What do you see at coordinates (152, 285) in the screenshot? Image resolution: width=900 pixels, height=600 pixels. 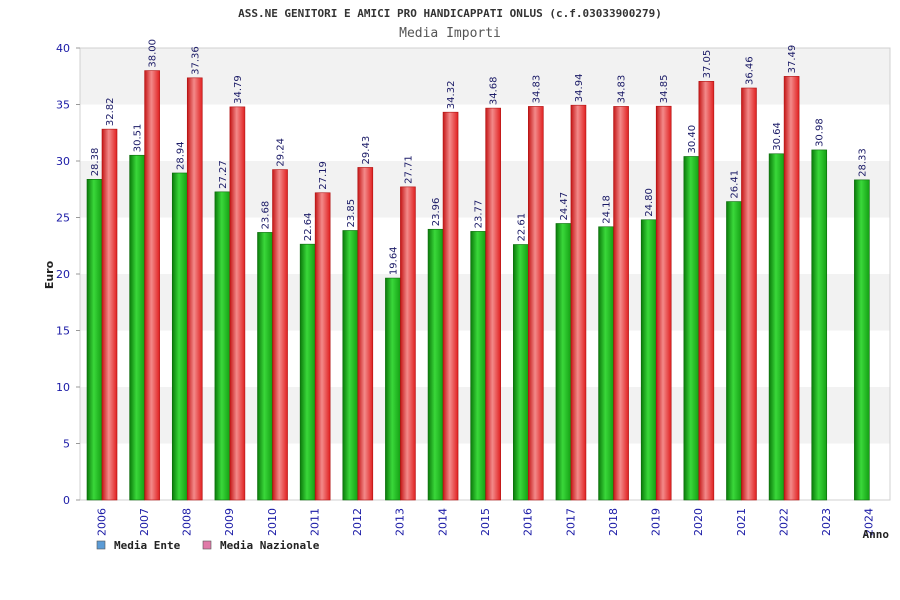 I see `bar-media-nazionale-2007` at bounding box center [152, 285].